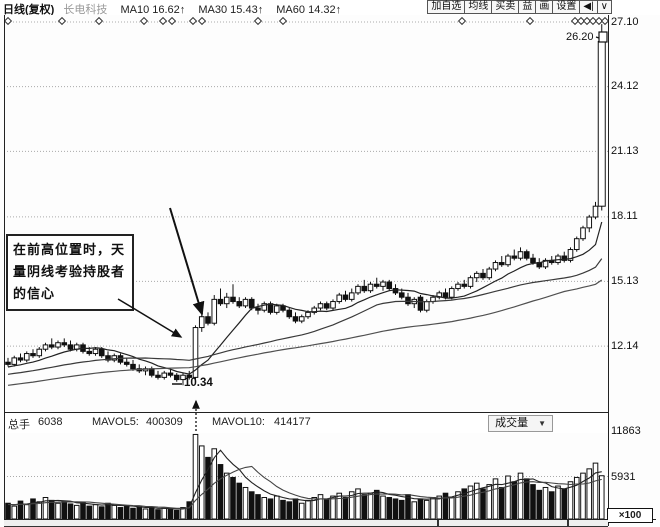  I want to click on indicator-selector: 成交量 ▼, so click(520, 423).